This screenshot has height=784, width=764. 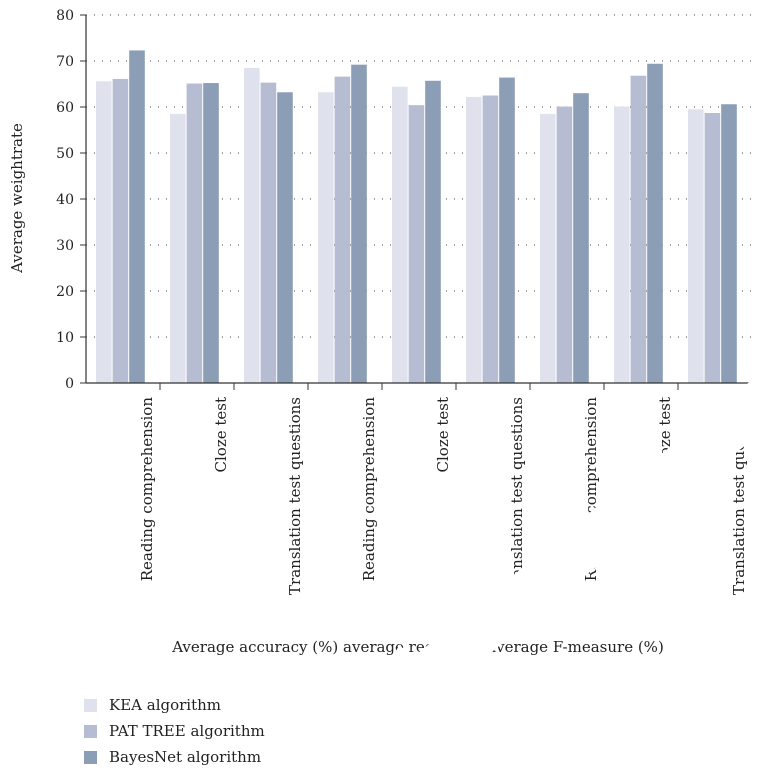 I want to click on y-tick-label: 0, so click(x=69, y=384).